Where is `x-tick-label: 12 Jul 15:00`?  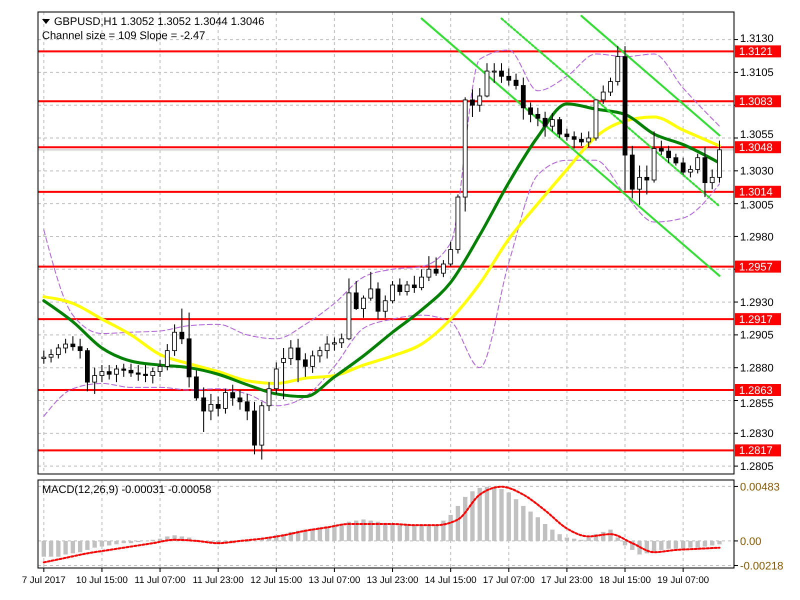
x-tick-label: 12 Jul 15:00 is located at coordinates (276, 580).